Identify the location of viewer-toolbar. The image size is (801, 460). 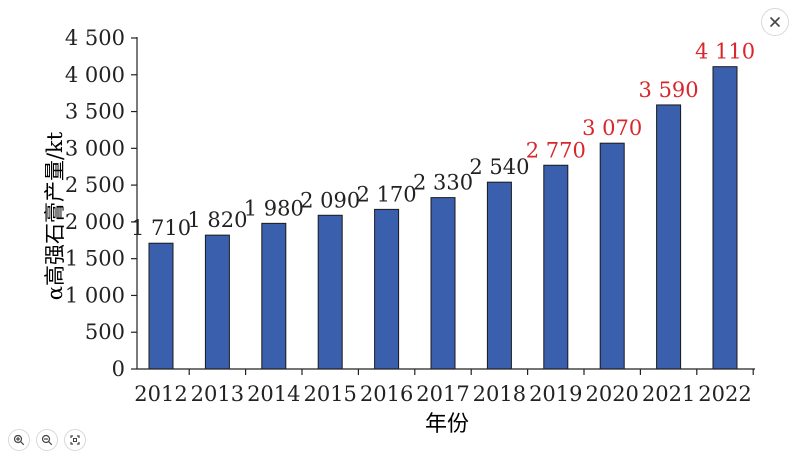
(47, 440).